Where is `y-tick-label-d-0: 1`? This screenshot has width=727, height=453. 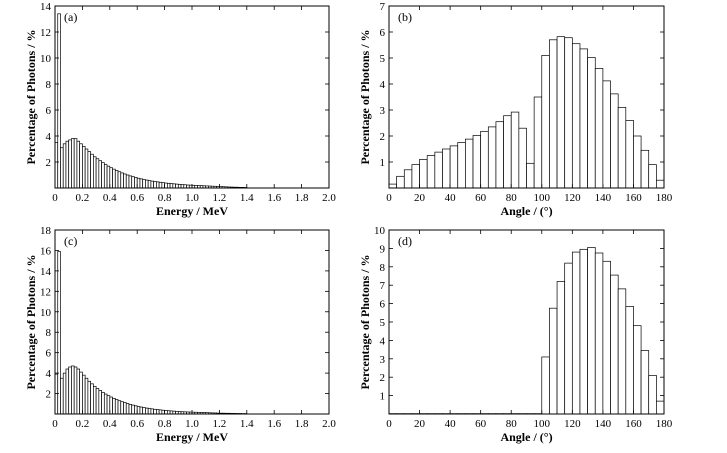
y-tick-label-d-0: 1 is located at coordinates (383, 397).